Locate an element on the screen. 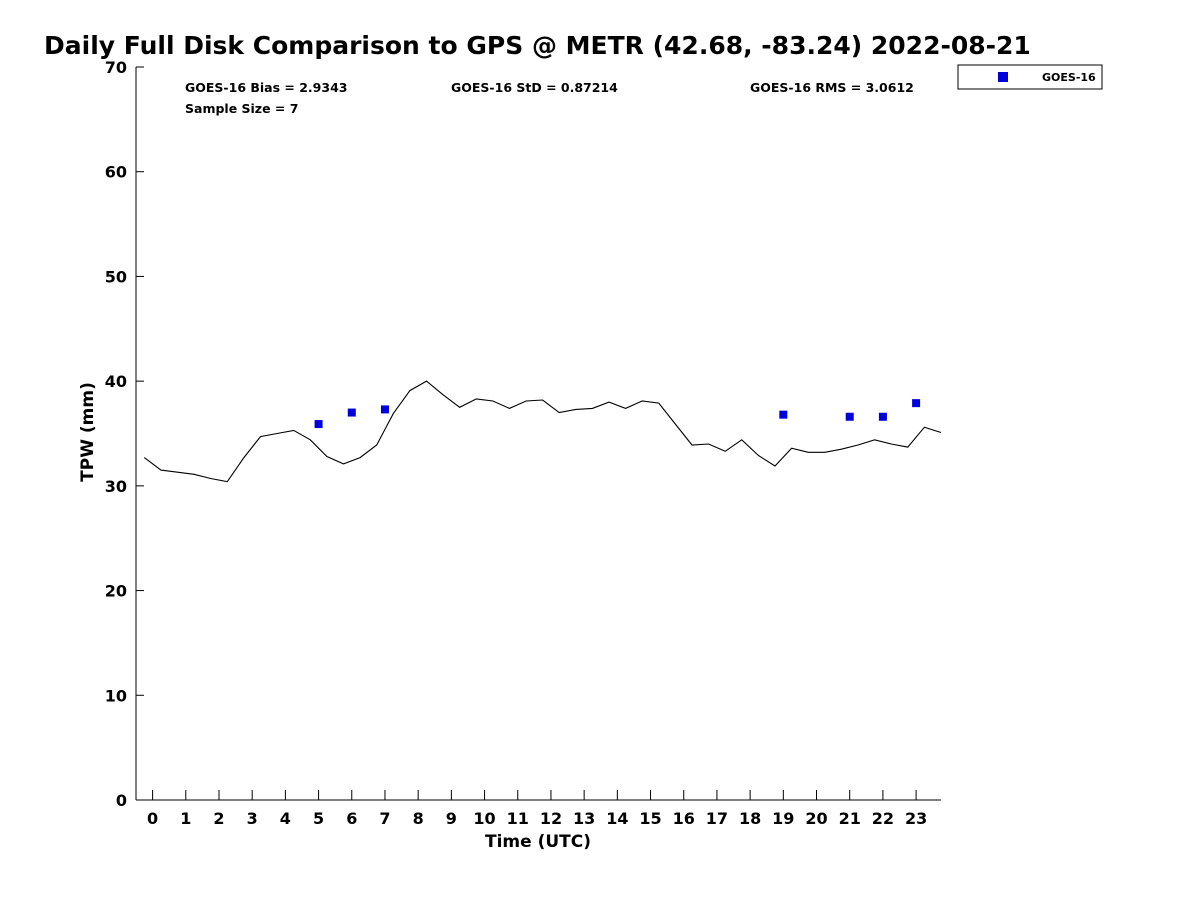 The width and height of the screenshot is (1200, 900). x-tick-label: 14 is located at coordinates (617, 818).